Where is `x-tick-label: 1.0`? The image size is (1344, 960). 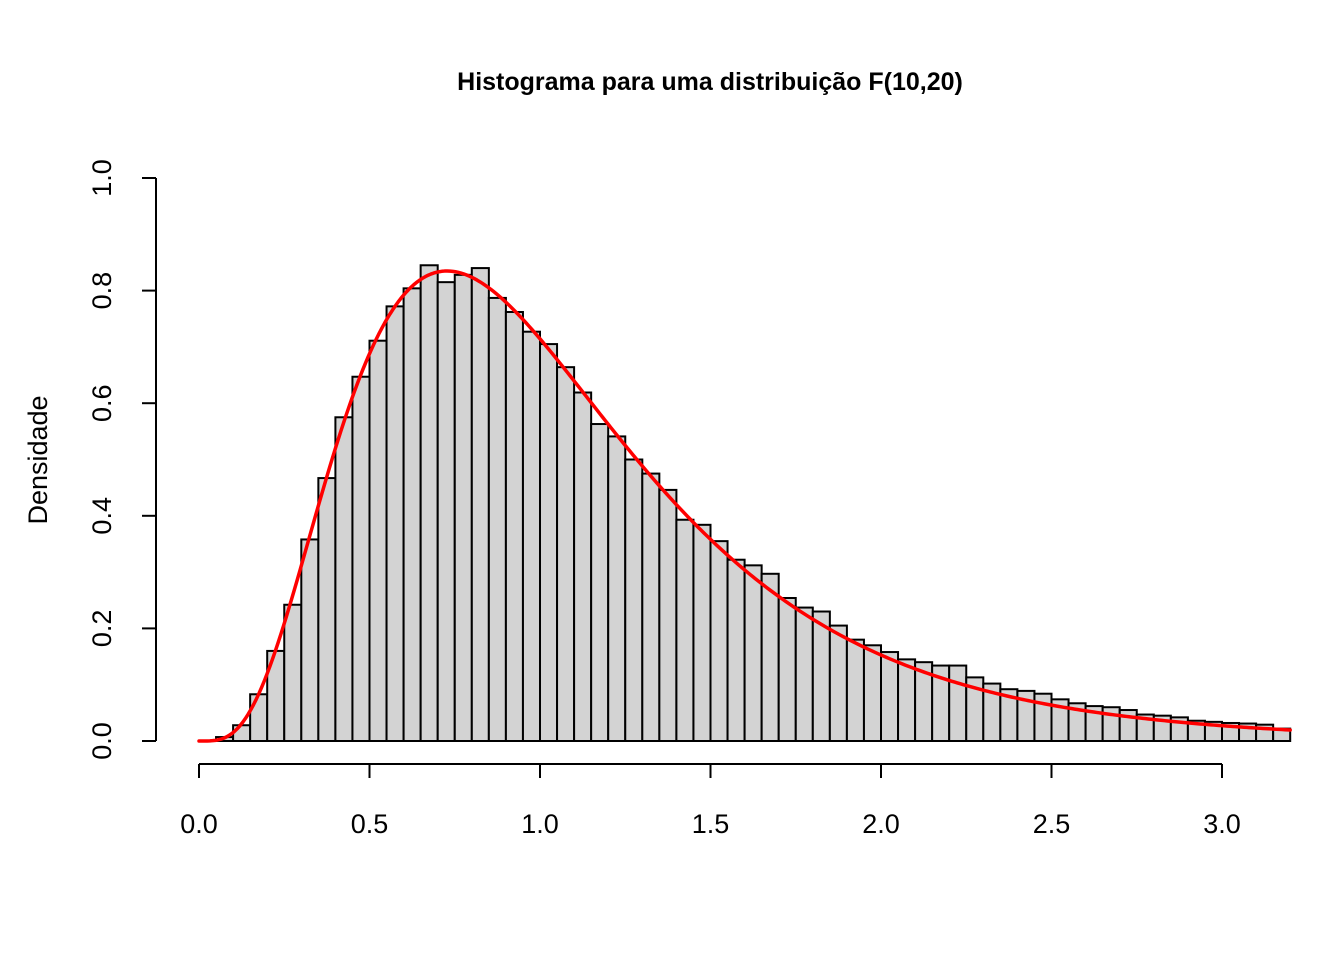 x-tick-label: 1.0 is located at coordinates (540, 824).